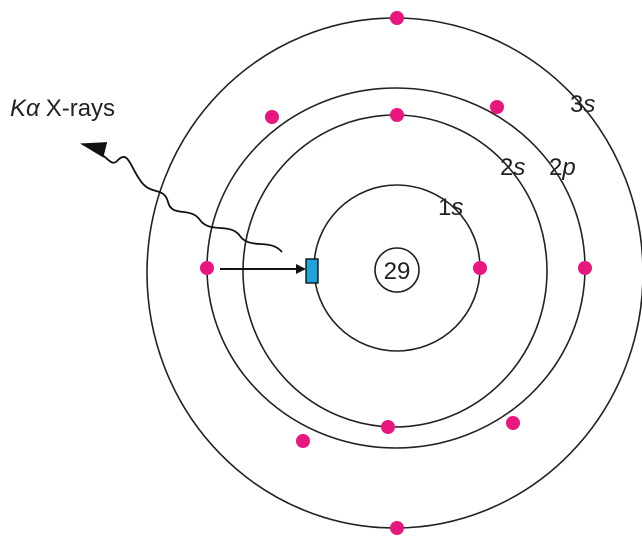 The image size is (642, 537). I want to click on shell-label: 2p, so click(562, 167).